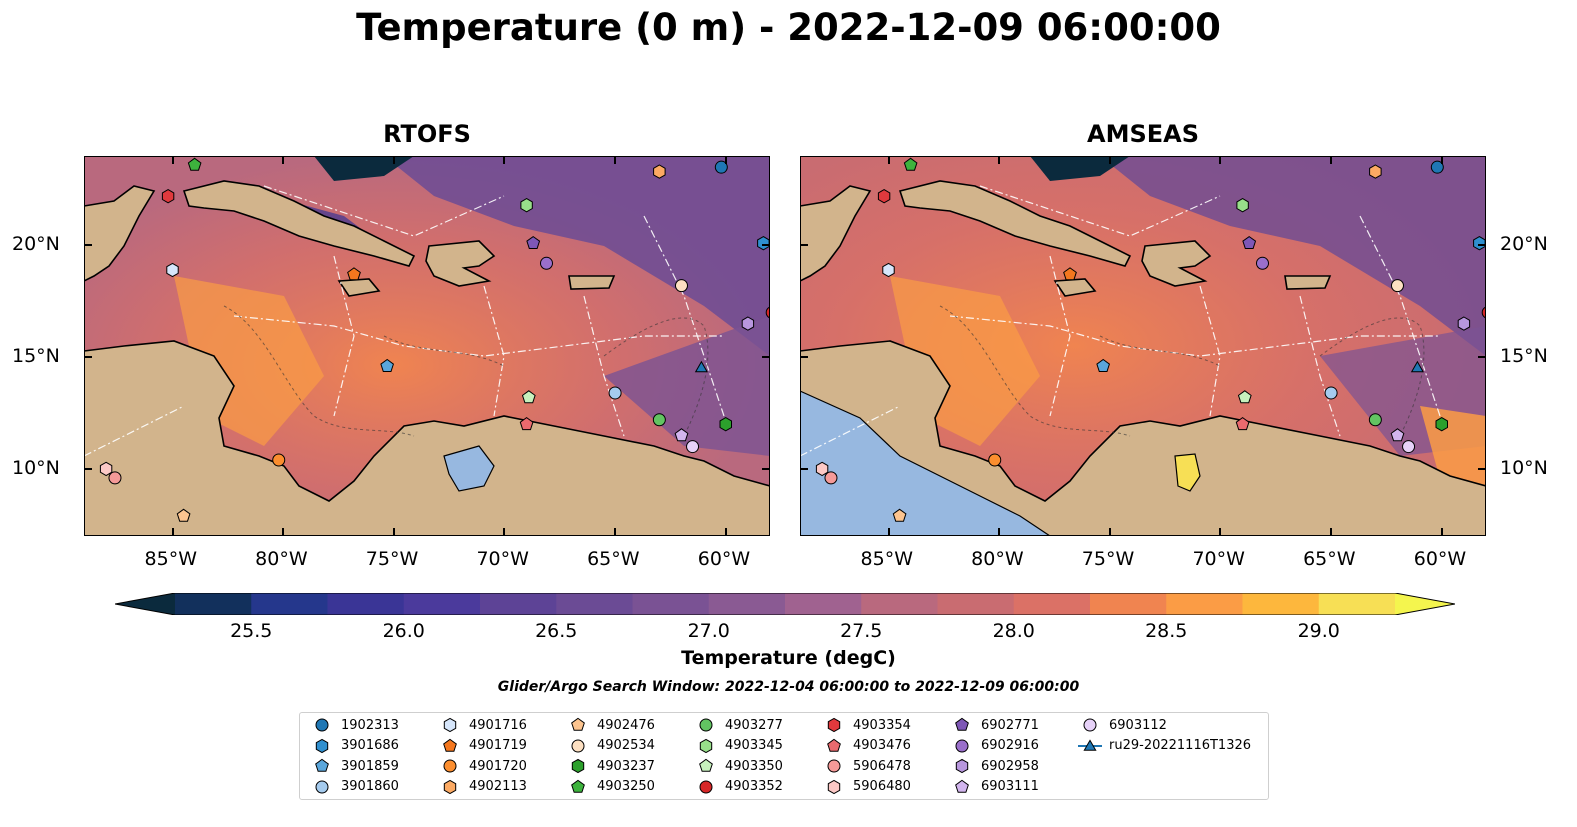 The height and width of the screenshot is (827, 1577). I want to click on lon-tick-label: 85°W, so click(170, 559).